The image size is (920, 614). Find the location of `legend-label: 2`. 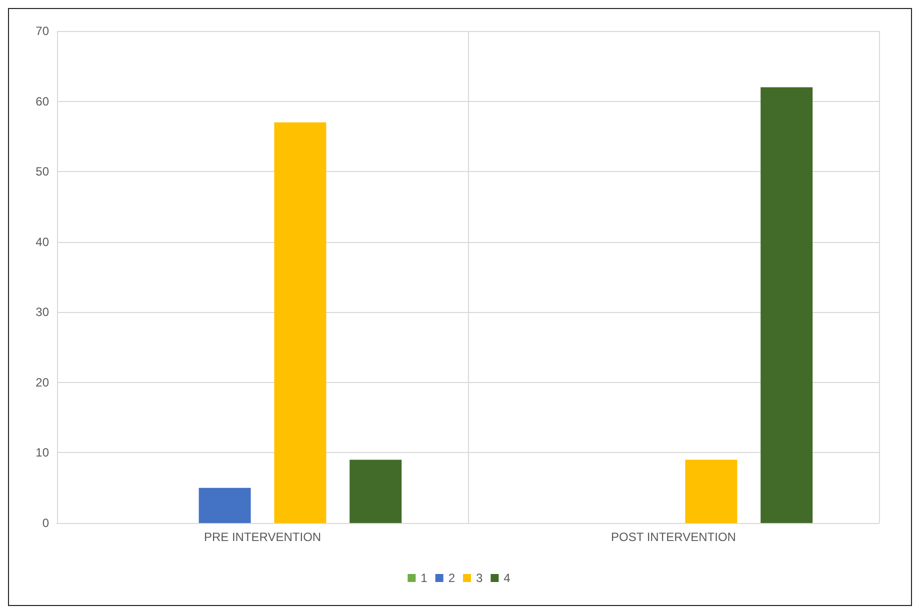

legend-label: 2 is located at coordinates (452, 578).